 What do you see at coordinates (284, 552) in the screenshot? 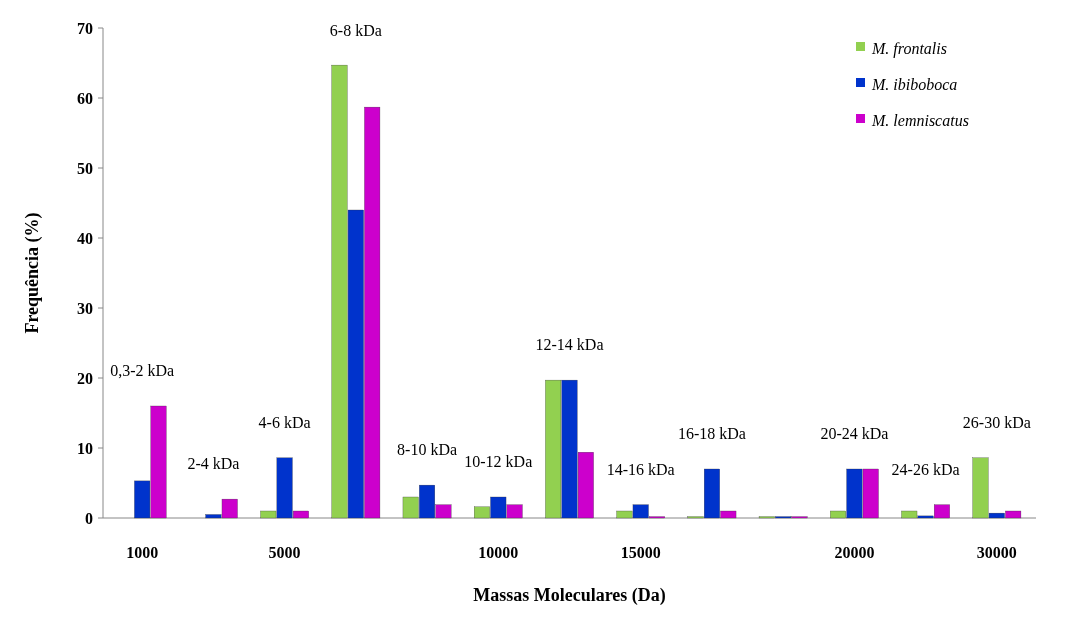
I see `x-tick-label: 5000` at bounding box center [284, 552].